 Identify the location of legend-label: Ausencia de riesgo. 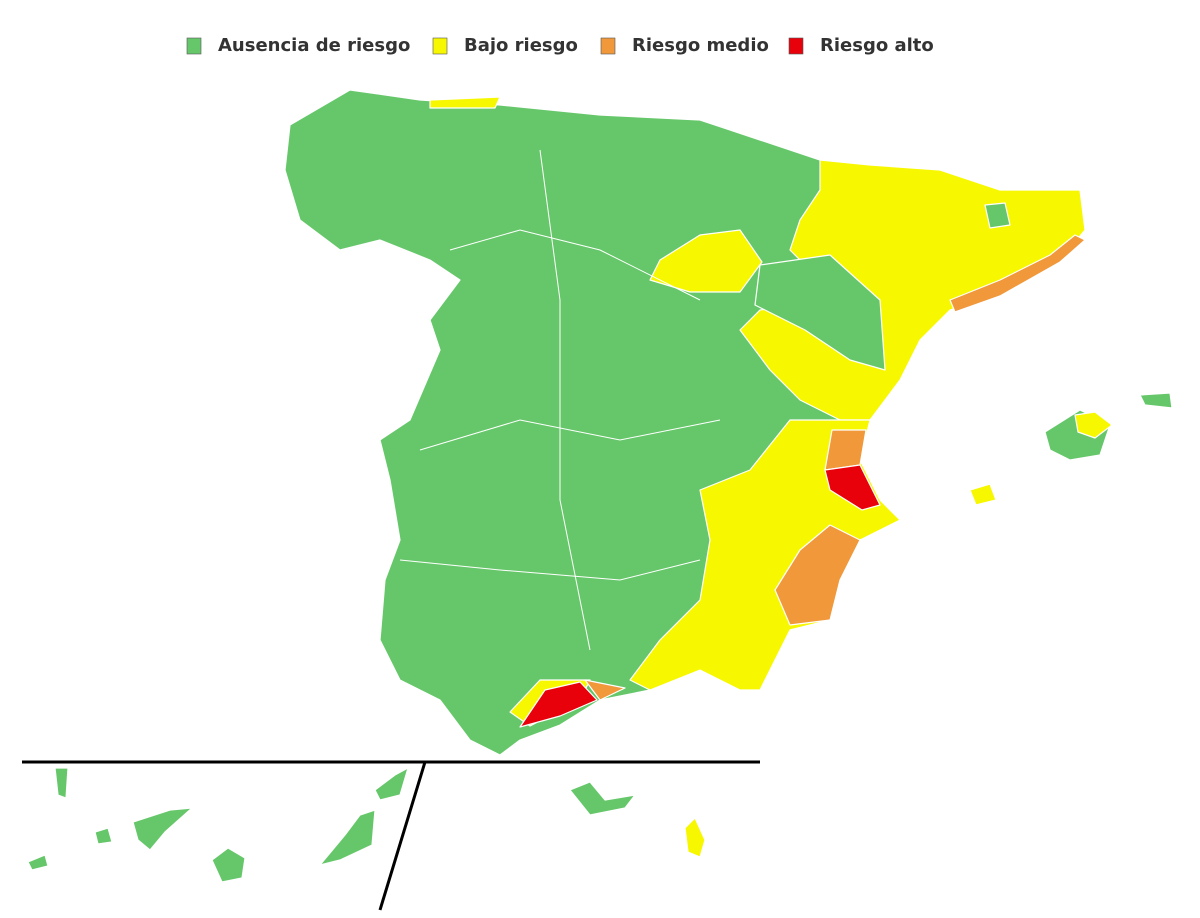
(314, 45).